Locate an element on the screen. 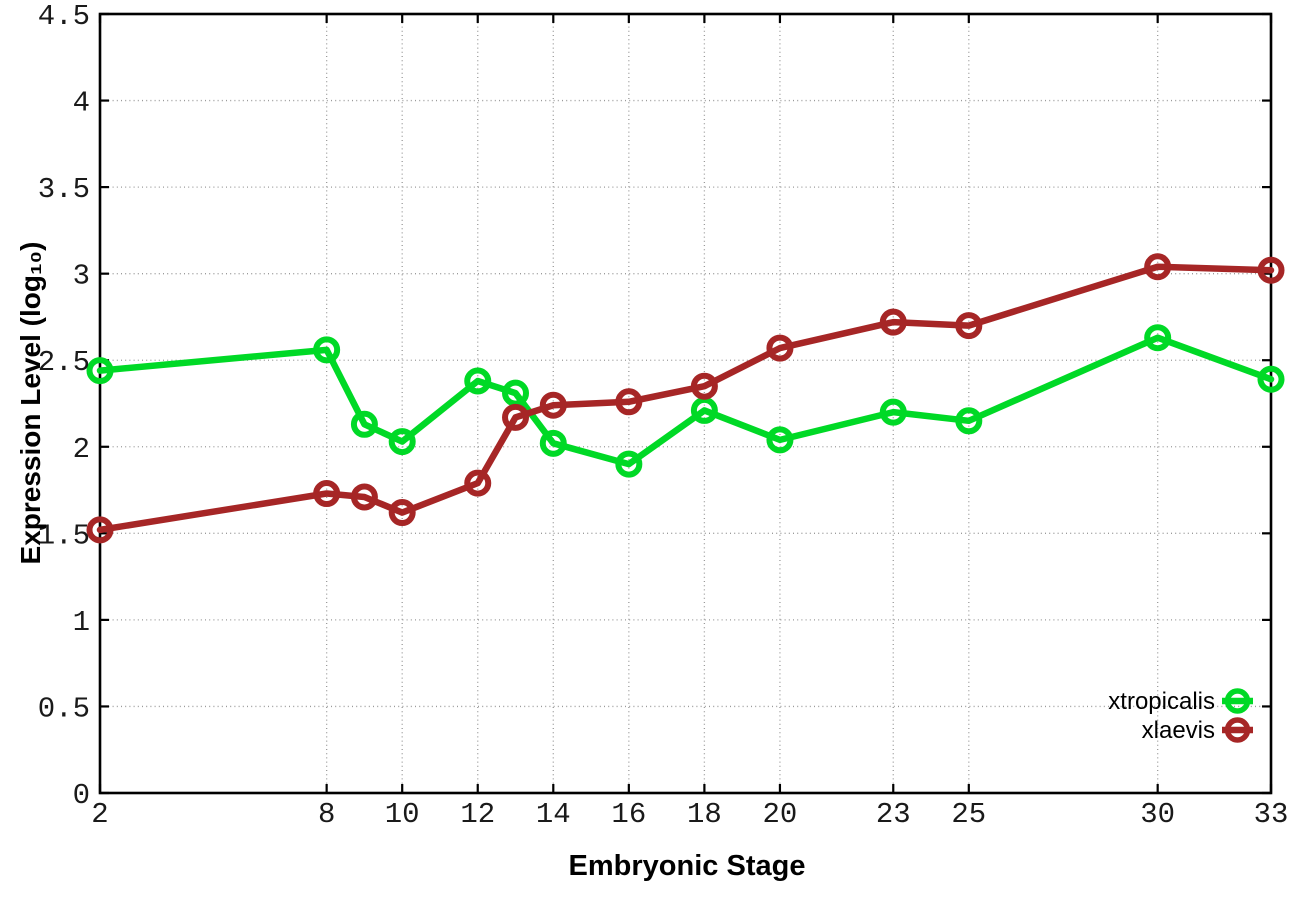 The width and height of the screenshot is (1296, 907). x-tick-label: 25 is located at coordinates (968, 814).